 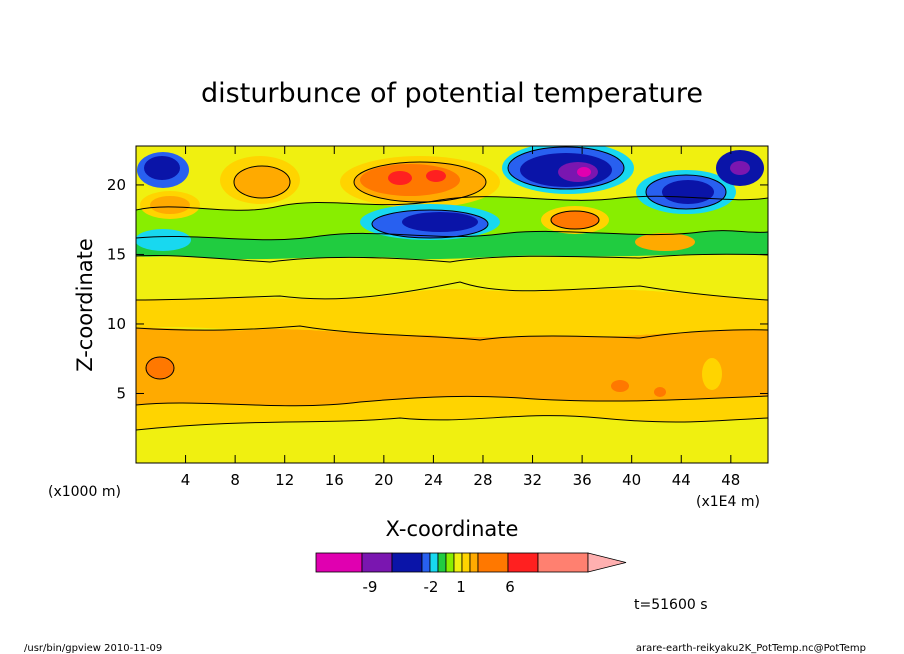 What do you see at coordinates (431, 587) in the screenshot?
I see `colorbar-tick-label: -2` at bounding box center [431, 587].